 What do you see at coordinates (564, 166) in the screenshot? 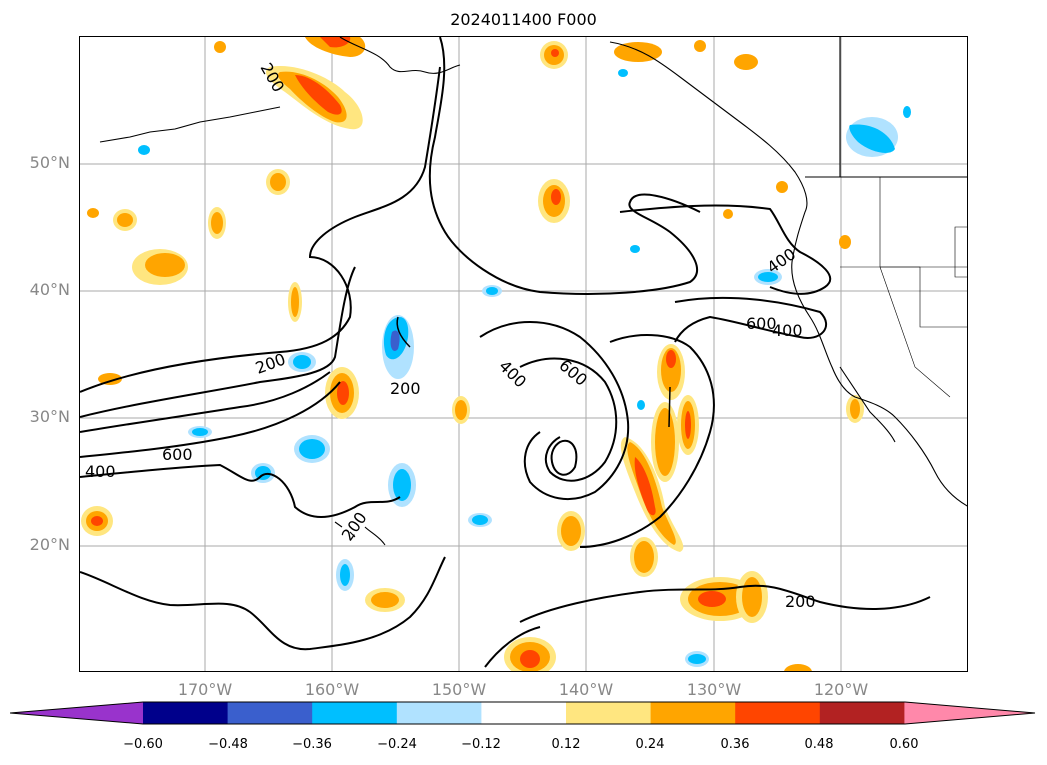
I see `contour-200-central` at bounding box center [564, 166].